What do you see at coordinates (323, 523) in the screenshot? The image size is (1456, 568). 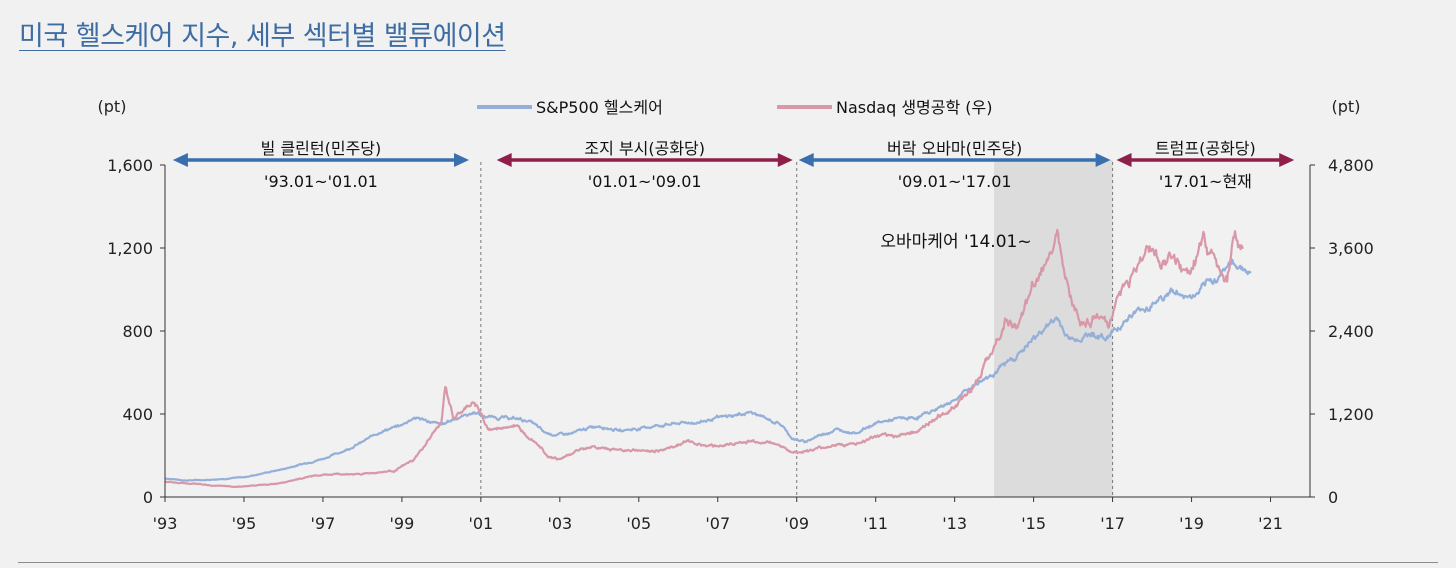 I see `x-tick-label: '97` at bounding box center [323, 523].